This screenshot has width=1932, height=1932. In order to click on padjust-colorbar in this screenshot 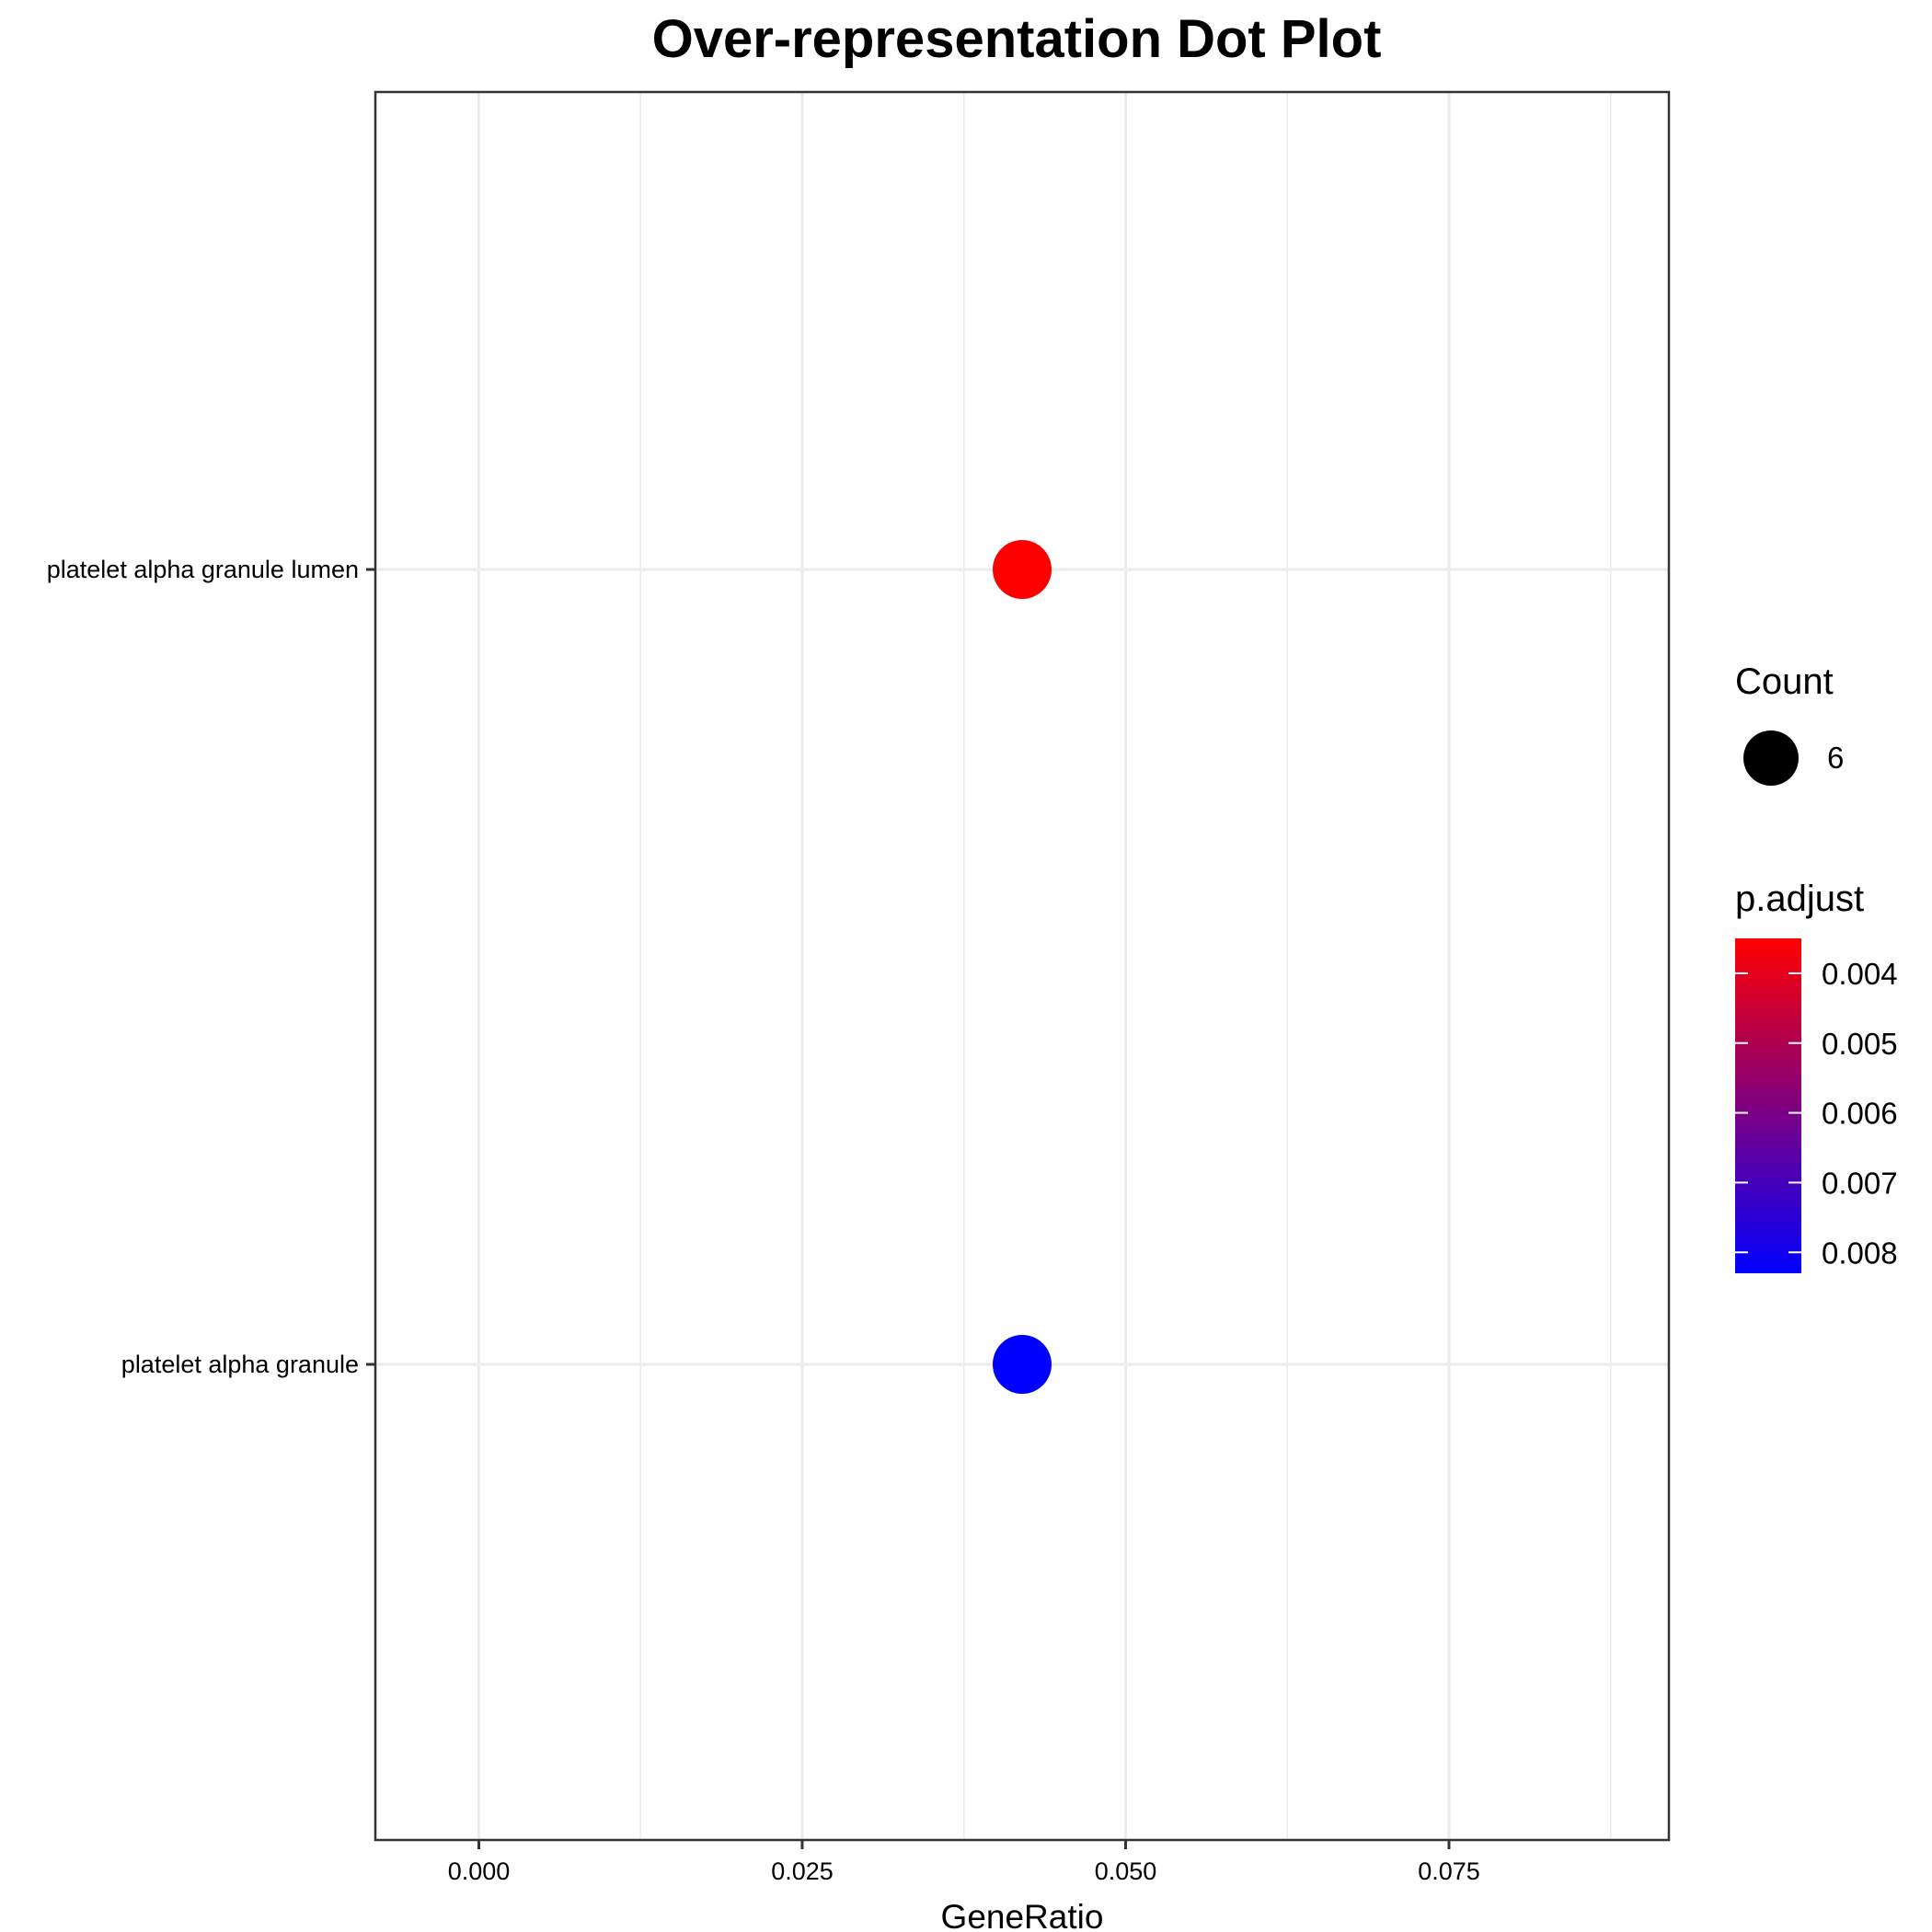, I will do `click(1768, 1105)`.